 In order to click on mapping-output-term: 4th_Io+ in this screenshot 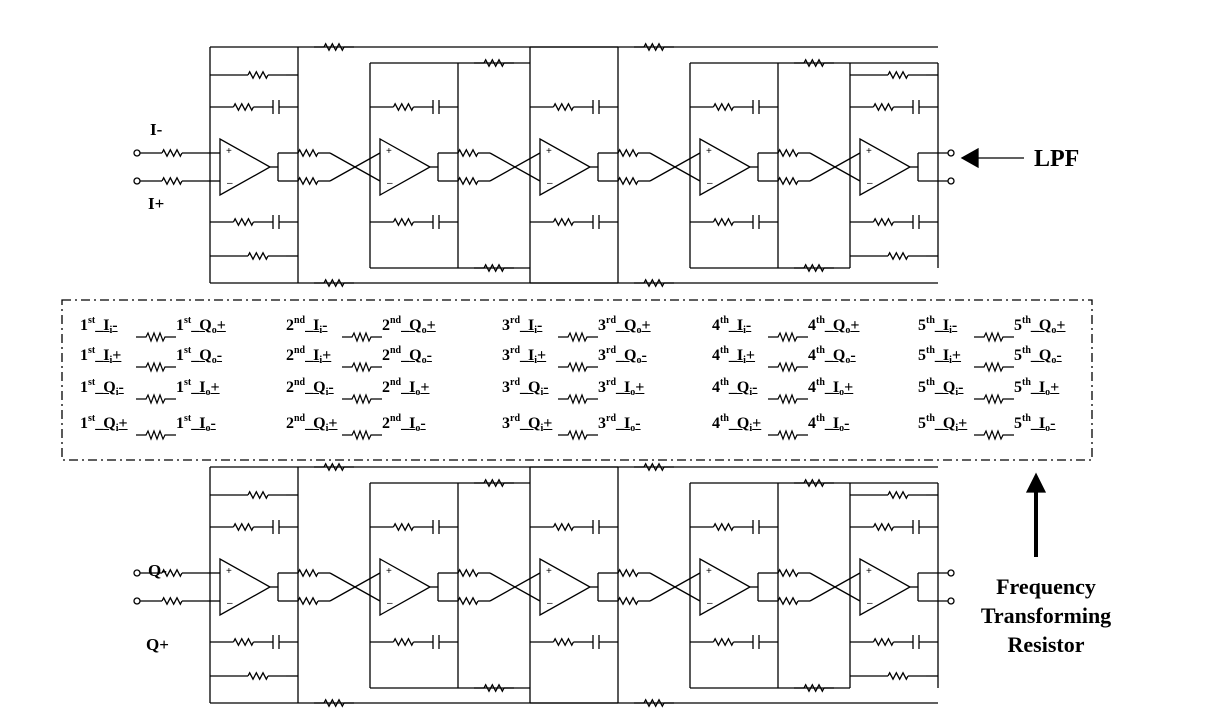, I will do `click(831, 387)`.